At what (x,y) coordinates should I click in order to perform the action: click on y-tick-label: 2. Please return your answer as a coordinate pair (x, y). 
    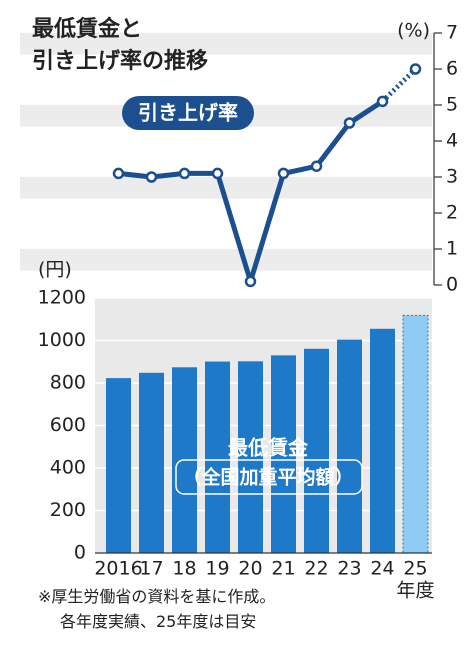
    Looking at the image, I should click on (452, 213).